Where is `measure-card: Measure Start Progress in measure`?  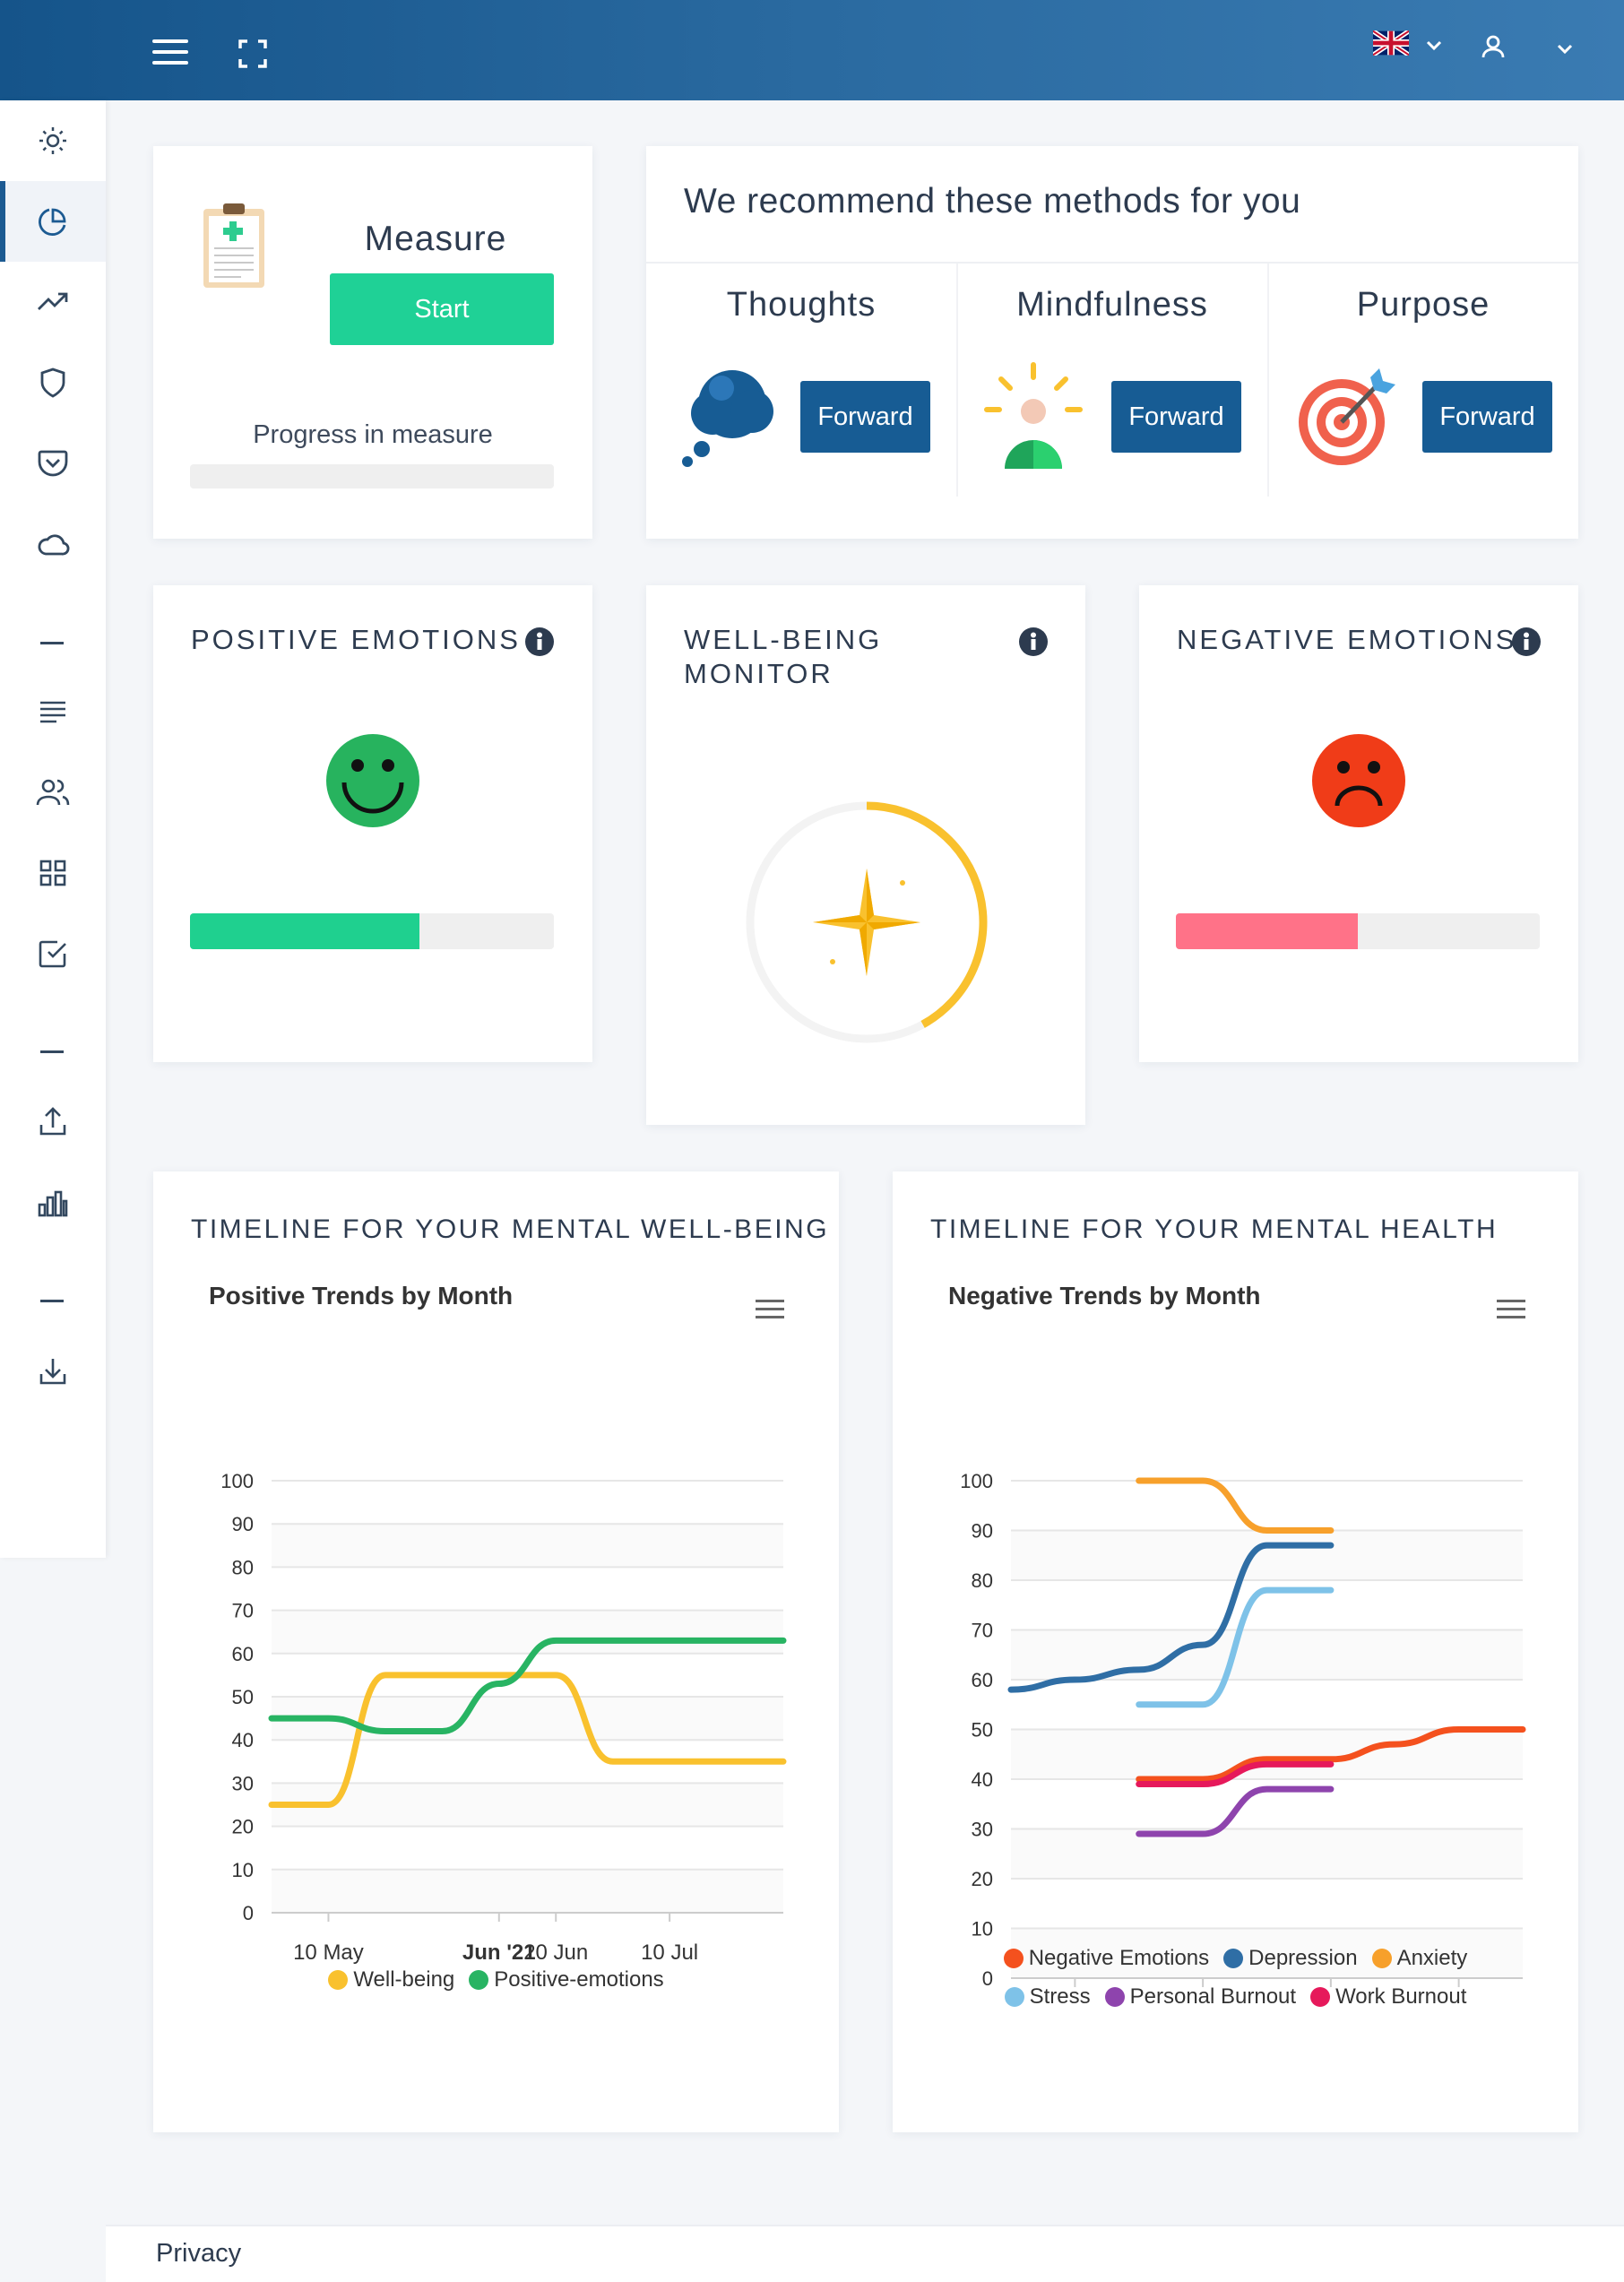 measure-card: Measure Start Progress in measure is located at coordinates (372, 342).